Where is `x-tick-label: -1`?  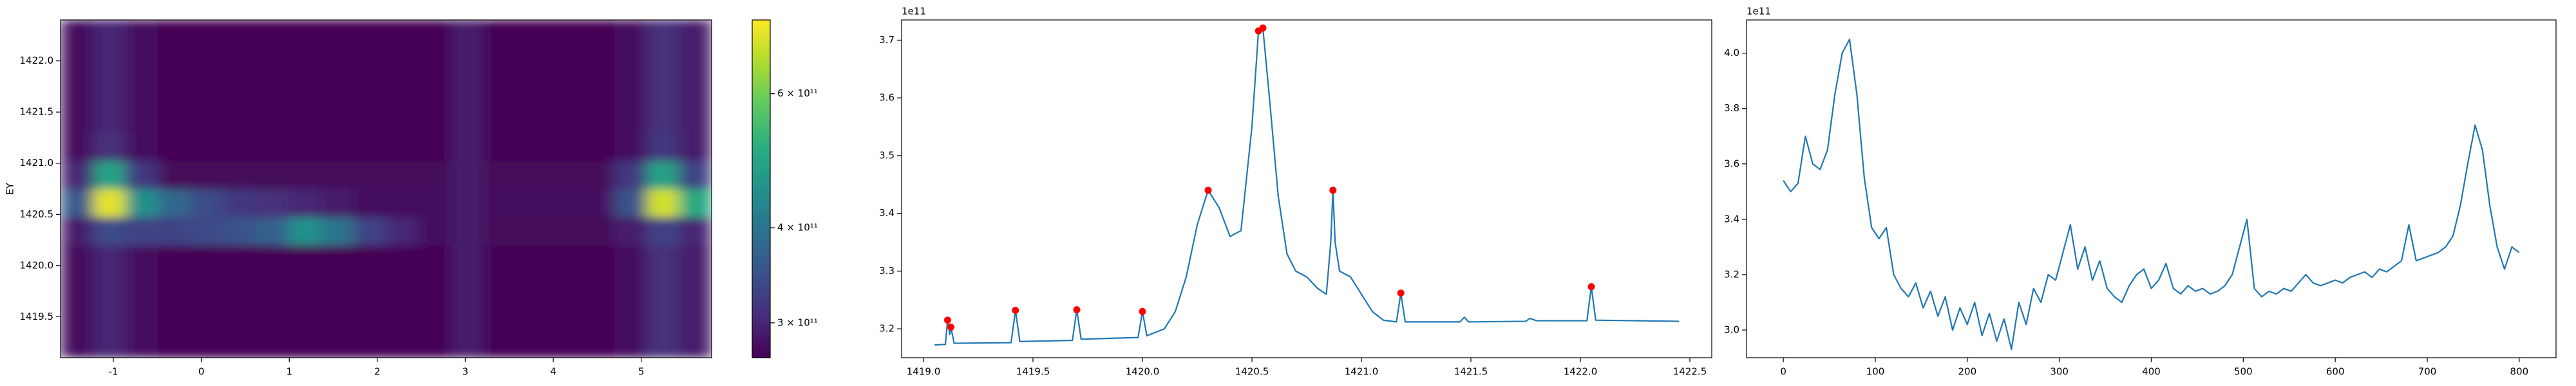
x-tick-label: -1 is located at coordinates (113, 372).